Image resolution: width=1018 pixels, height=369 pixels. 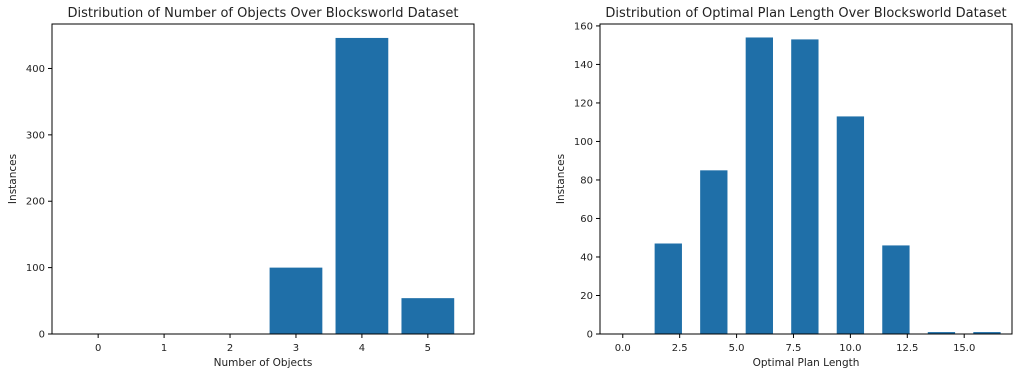 What do you see at coordinates (806, 363) in the screenshot?
I see `x-axis-label: Optimal Plan Length` at bounding box center [806, 363].